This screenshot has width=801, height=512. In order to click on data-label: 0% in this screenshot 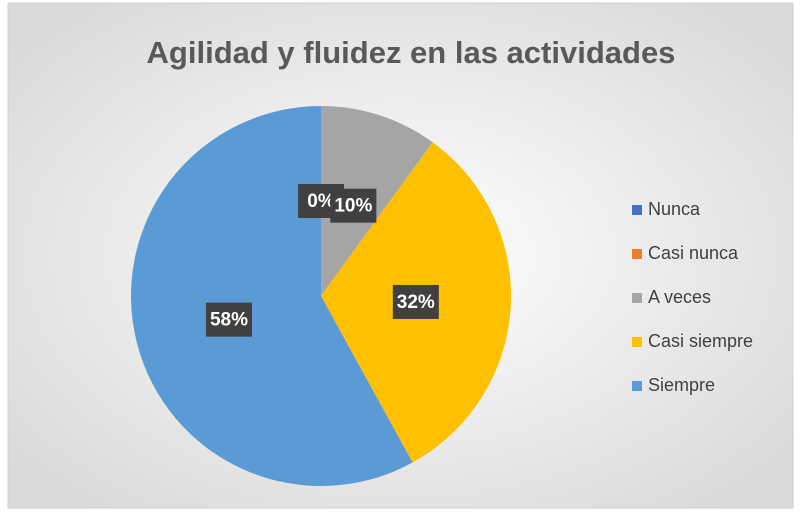, I will do `click(321, 201)`.